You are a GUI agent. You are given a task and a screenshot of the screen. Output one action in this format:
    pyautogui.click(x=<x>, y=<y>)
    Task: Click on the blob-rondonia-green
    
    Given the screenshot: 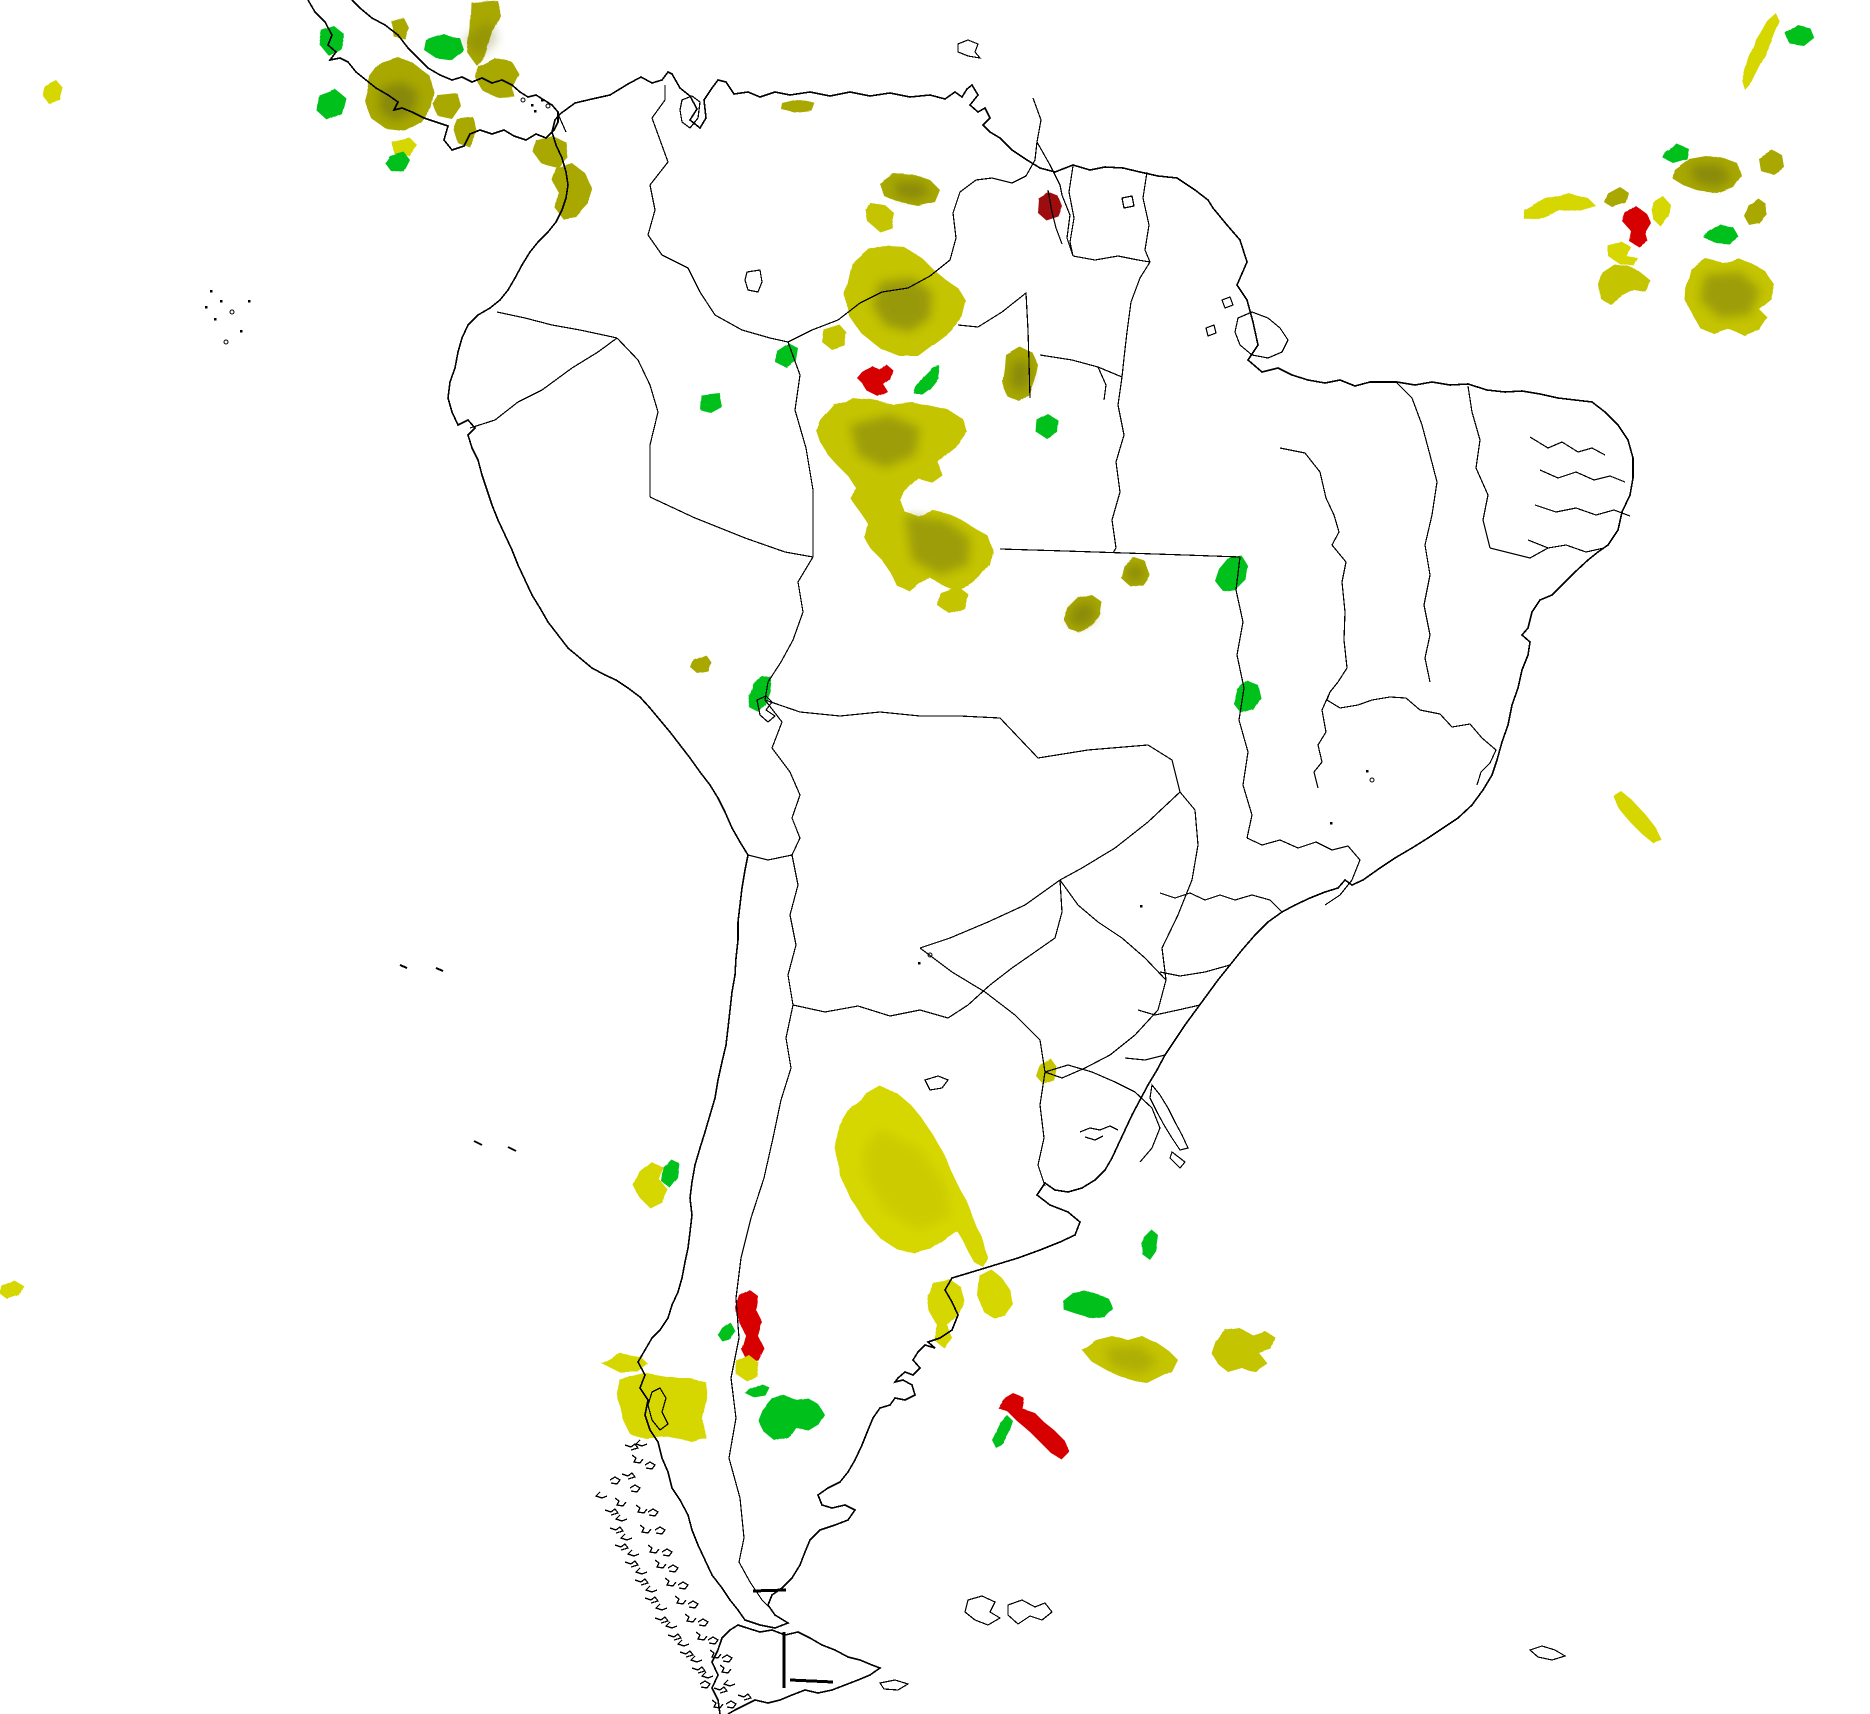 What is the action you would take?
    pyautogui.click(x=1047, y=426)
    